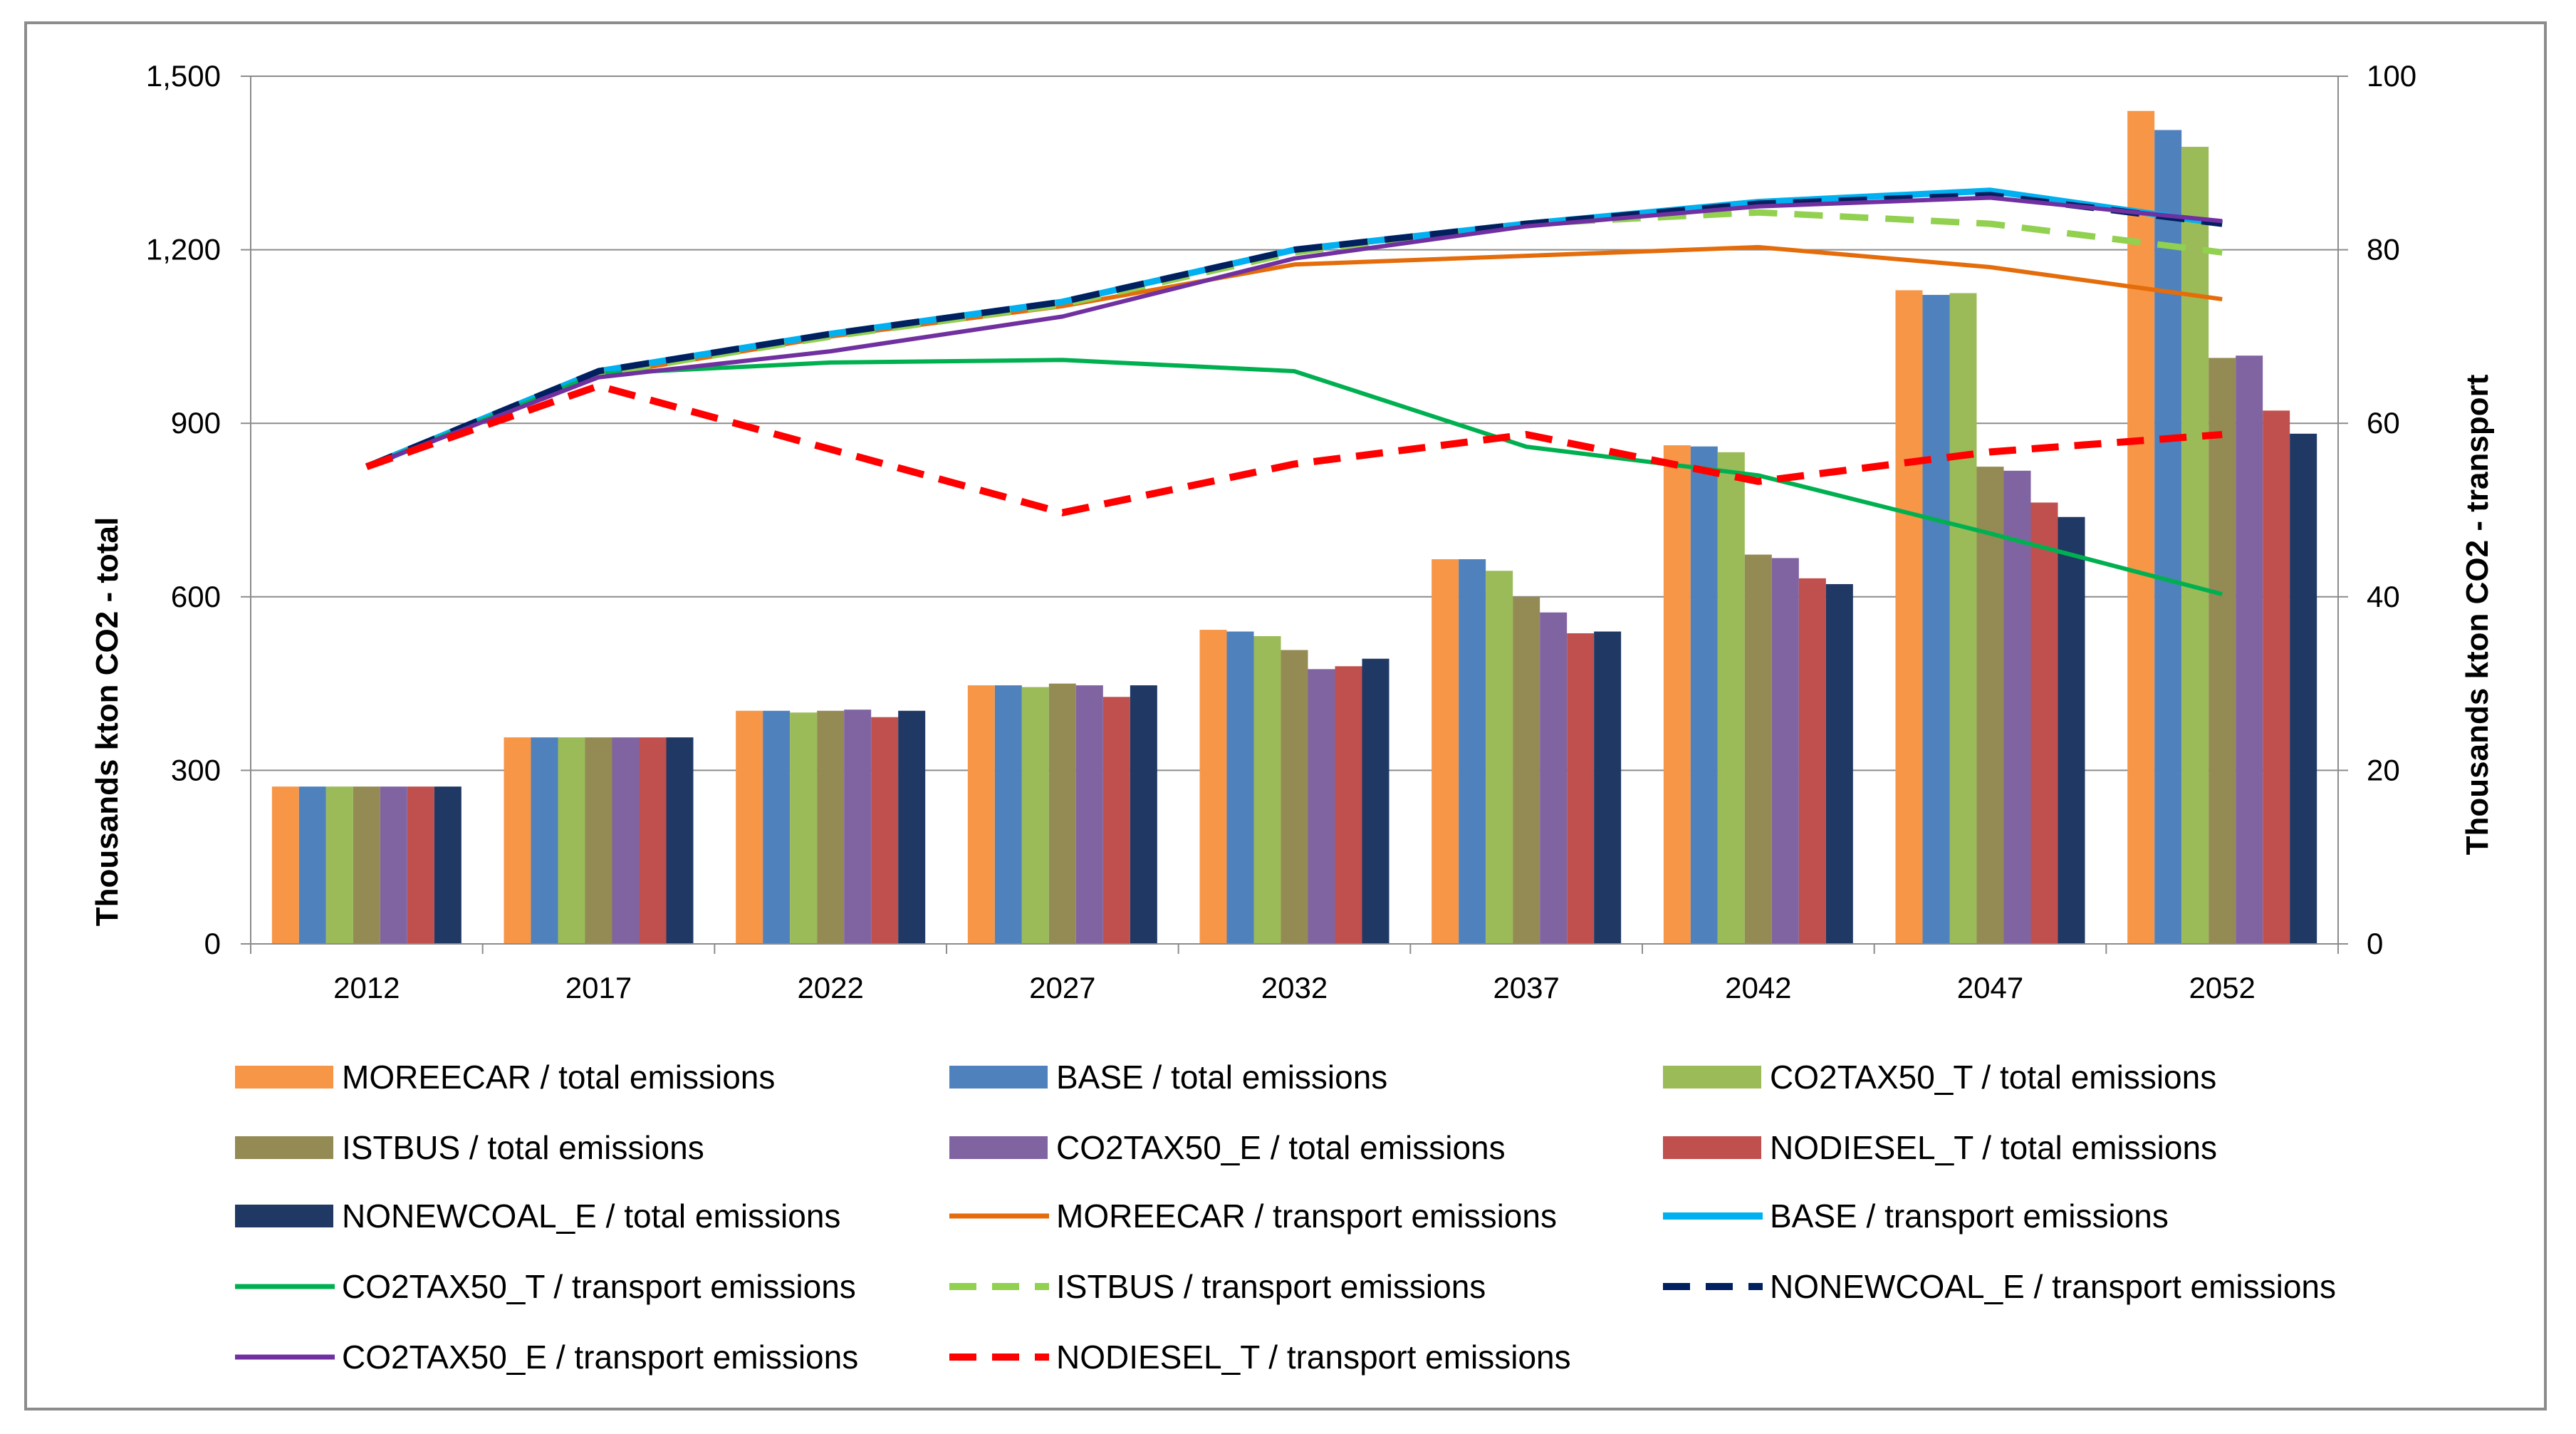 The width and height of the screenshot is (2576, 1434). I want to click on legend-label: CO2TAX50_E / transport emissions, so click(600, 1357).